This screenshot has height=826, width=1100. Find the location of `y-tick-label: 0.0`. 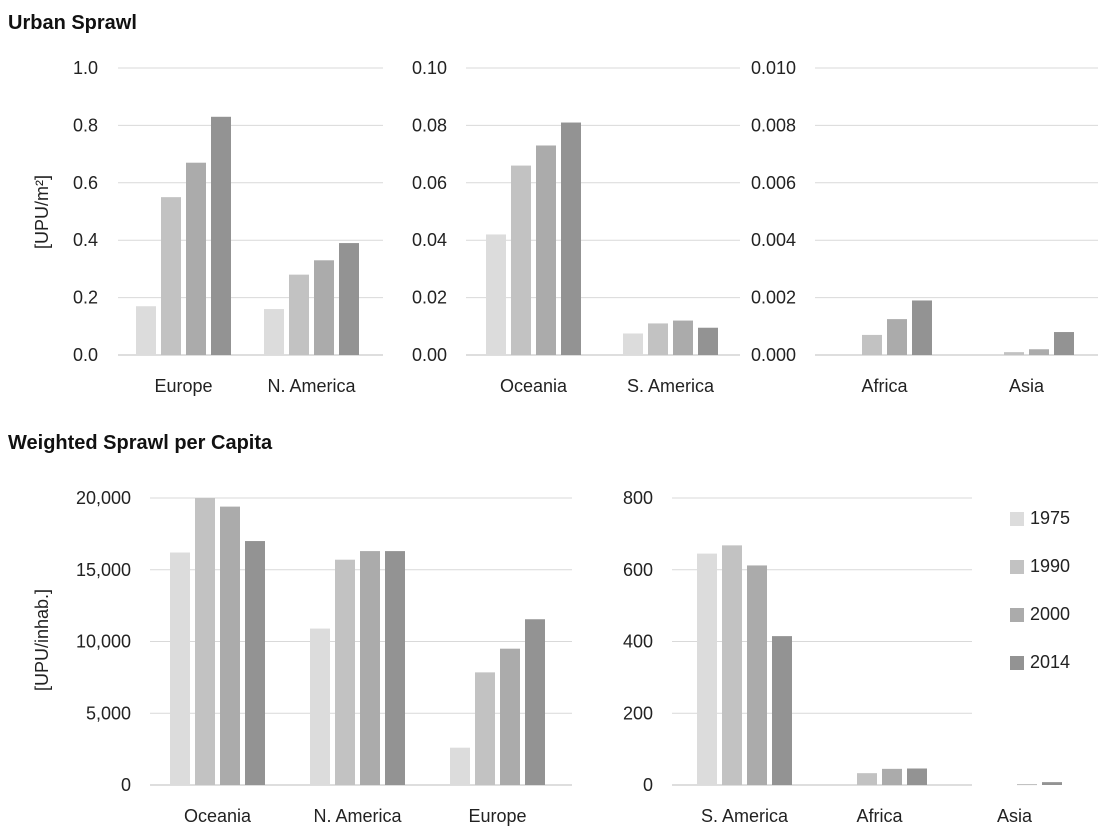

y-tick-label: 0.0 is located at coordinates (85, 355).